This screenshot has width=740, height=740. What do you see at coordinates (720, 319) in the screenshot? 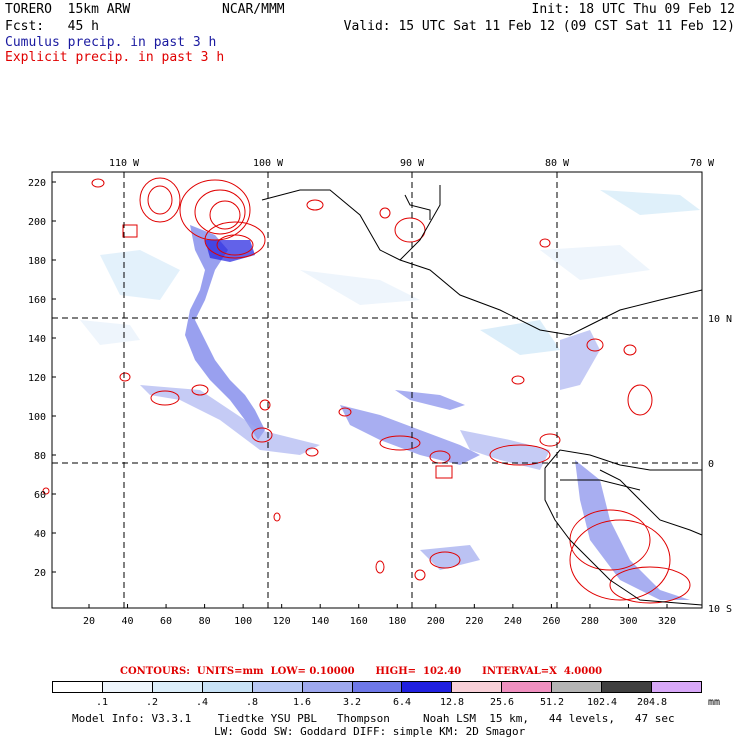
I see `latitude-label: 10 N` at bounding box center [720, 319].